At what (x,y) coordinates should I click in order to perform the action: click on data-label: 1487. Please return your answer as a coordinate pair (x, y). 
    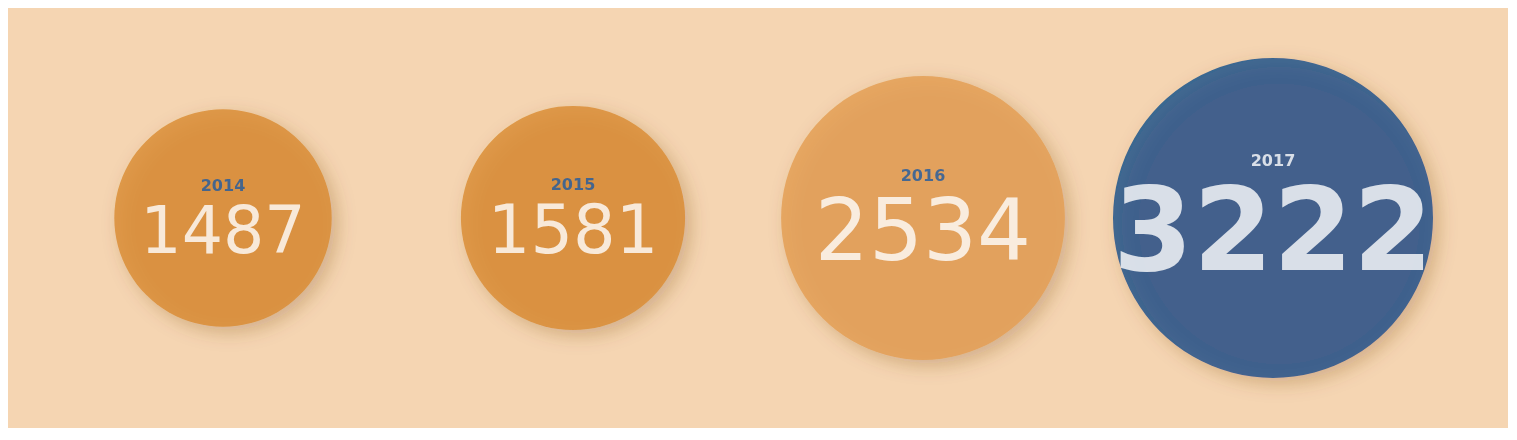
    Looking at the image, I should click on (223, 230).